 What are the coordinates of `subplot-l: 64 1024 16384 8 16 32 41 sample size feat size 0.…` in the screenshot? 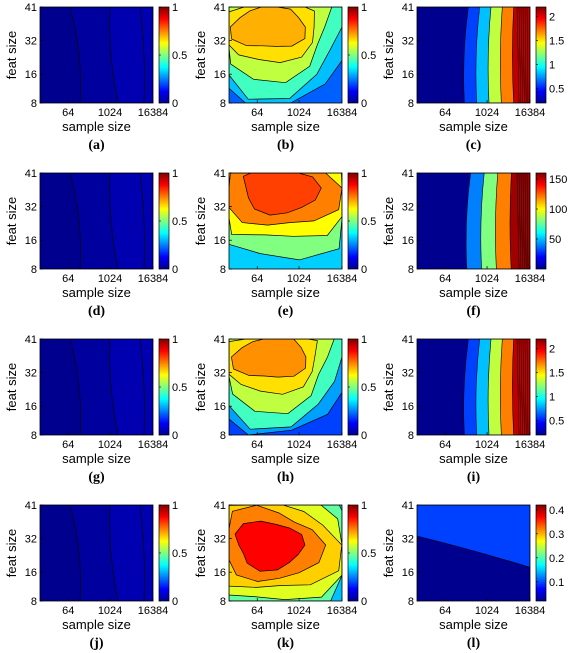 It's located at (472, 575).